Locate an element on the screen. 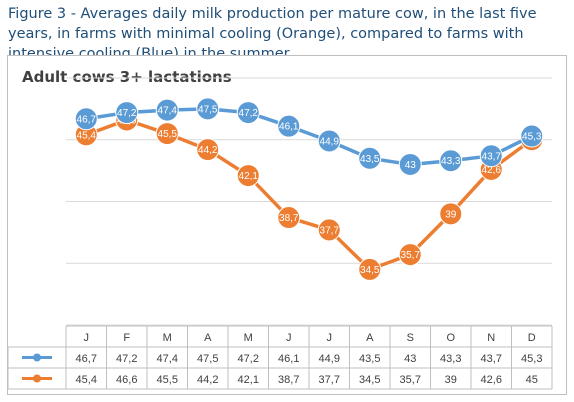 This screenshot has height=402, width=574. x-category-label: O is located at coordinates (450, 338).